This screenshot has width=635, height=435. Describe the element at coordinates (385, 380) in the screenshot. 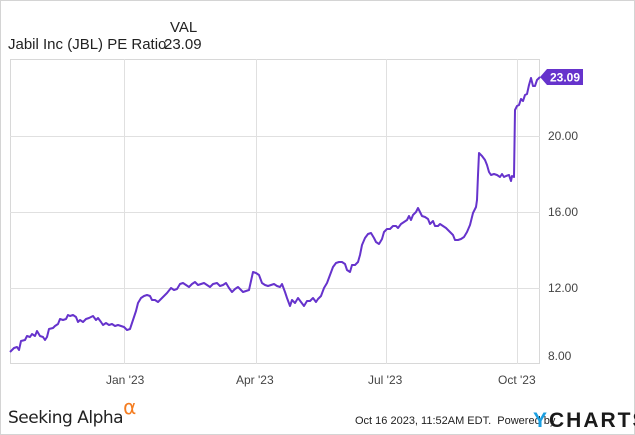

I see `x-tick-jul: Jul '23` at that location.